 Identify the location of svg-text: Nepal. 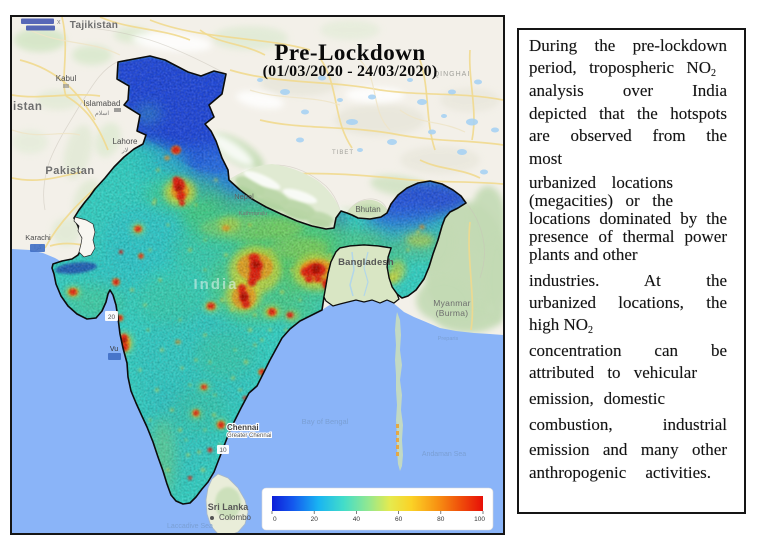
(244, 196).